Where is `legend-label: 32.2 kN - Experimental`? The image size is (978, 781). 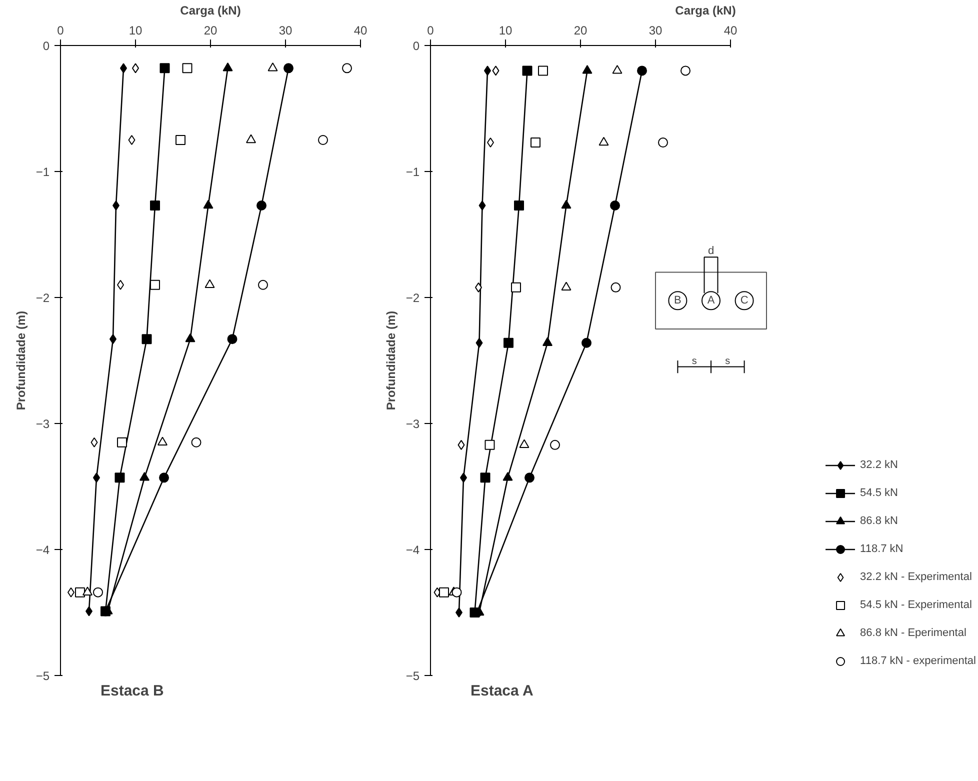 legend-label: 32.2 kN - Experimental is located at coordinates (916, 577).